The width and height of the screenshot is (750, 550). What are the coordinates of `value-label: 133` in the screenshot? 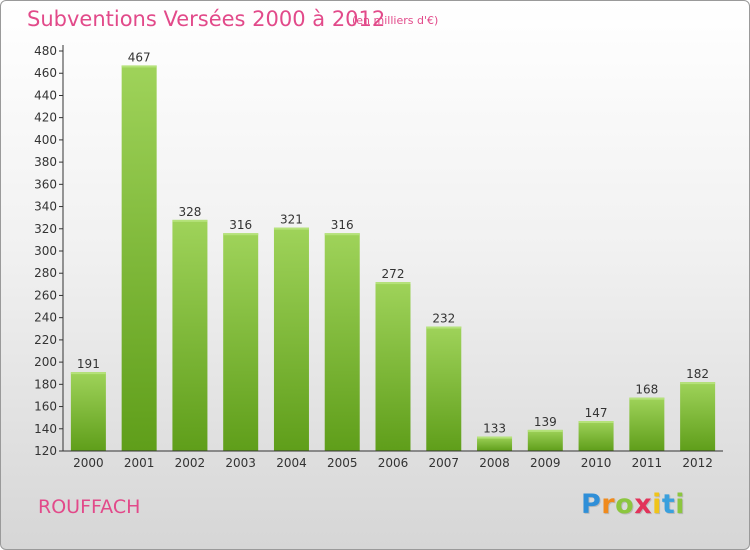 It's located at (494, 429).